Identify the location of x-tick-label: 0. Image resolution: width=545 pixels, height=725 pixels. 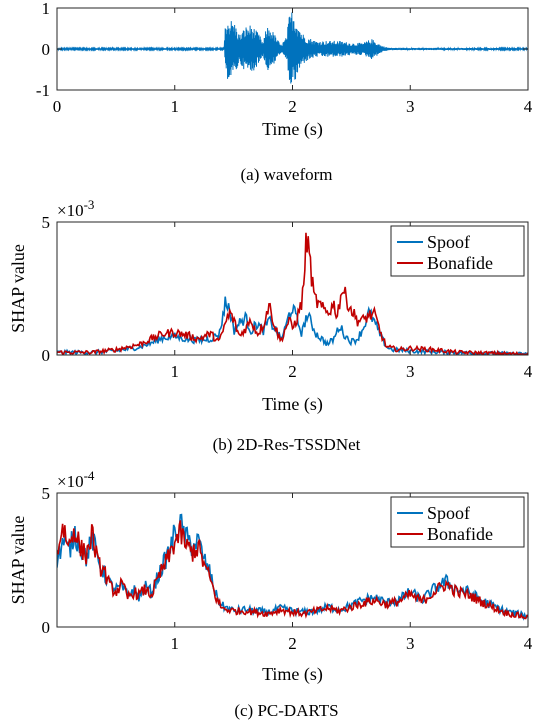
(57, 106).